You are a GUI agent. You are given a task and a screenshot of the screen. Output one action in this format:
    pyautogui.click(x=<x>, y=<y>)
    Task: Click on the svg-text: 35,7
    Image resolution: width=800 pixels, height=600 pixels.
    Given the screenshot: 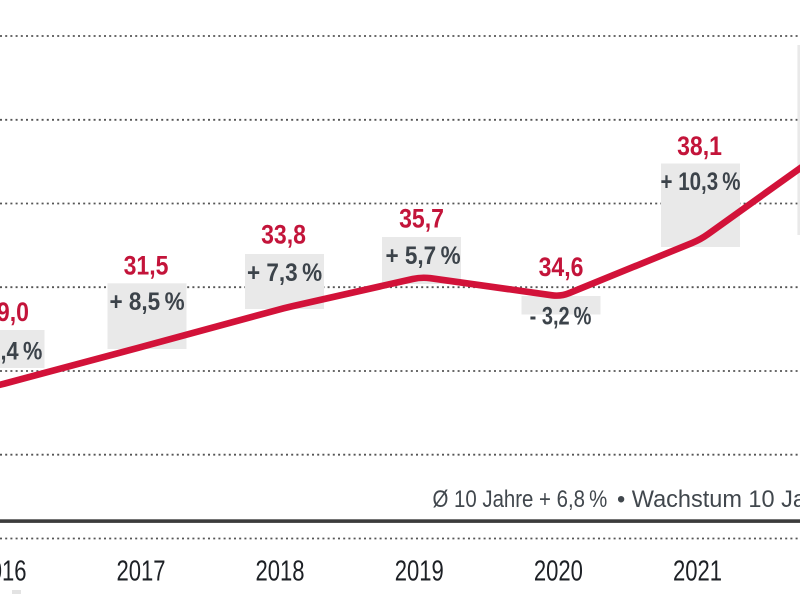 What is the action you would take?
    pyautogui.click(x=421, y=219)
    